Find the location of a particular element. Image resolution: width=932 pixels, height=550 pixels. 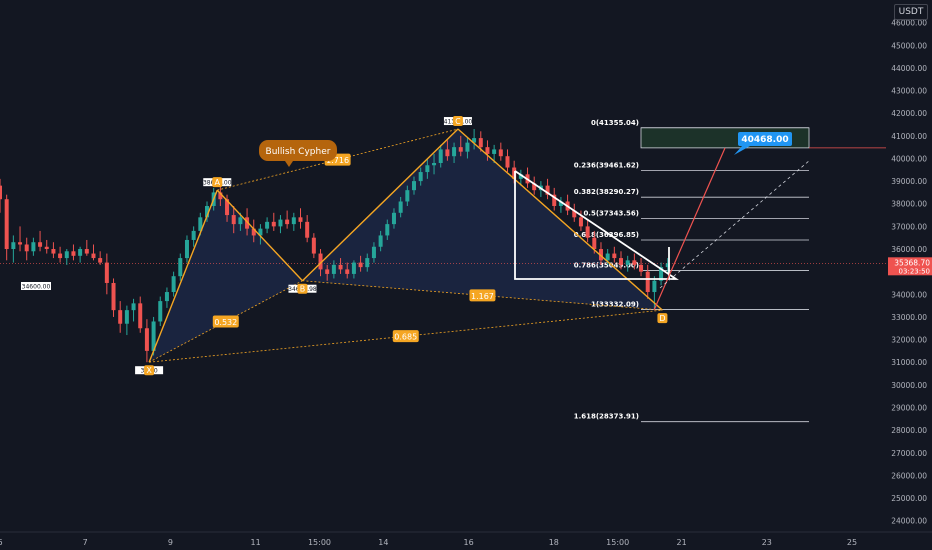

y-tick-label: 41000.00 is located at coordinates (909, 136).